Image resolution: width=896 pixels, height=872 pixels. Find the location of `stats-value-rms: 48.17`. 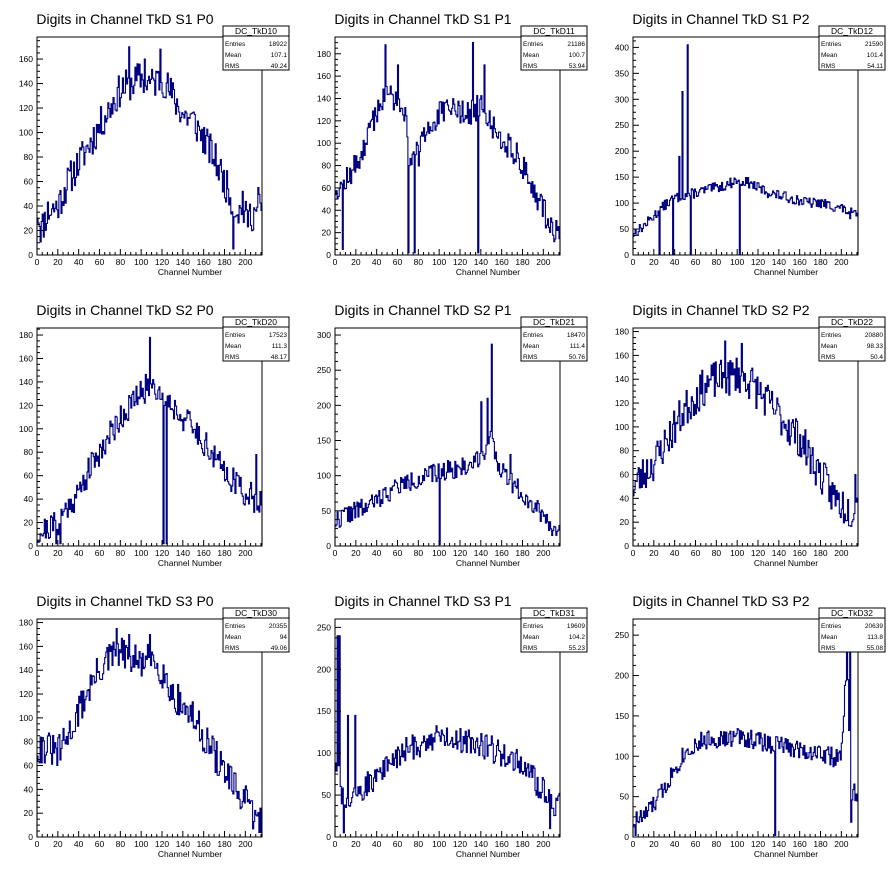

stats-value-rms: 48.17 is located at coordinates (279, 357).